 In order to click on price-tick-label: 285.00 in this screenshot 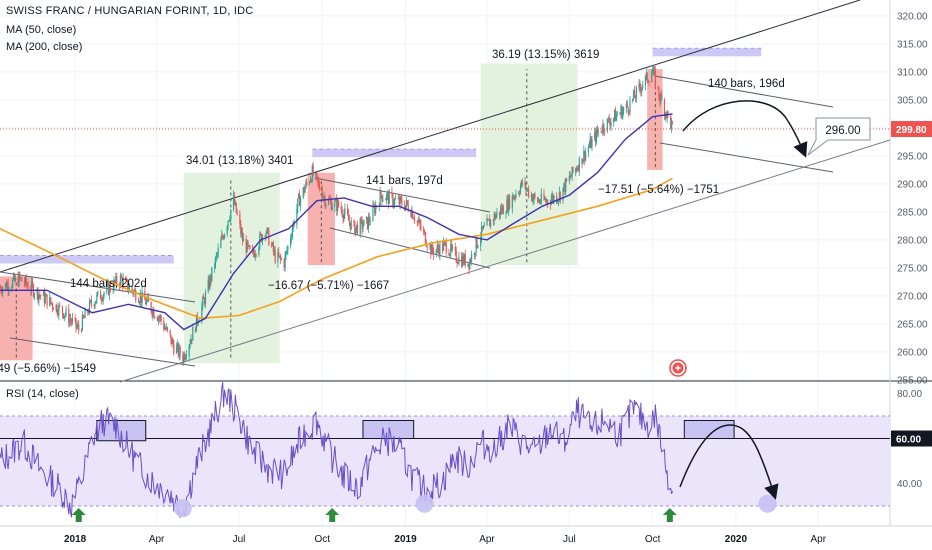, I will do `click(912, 212)`.